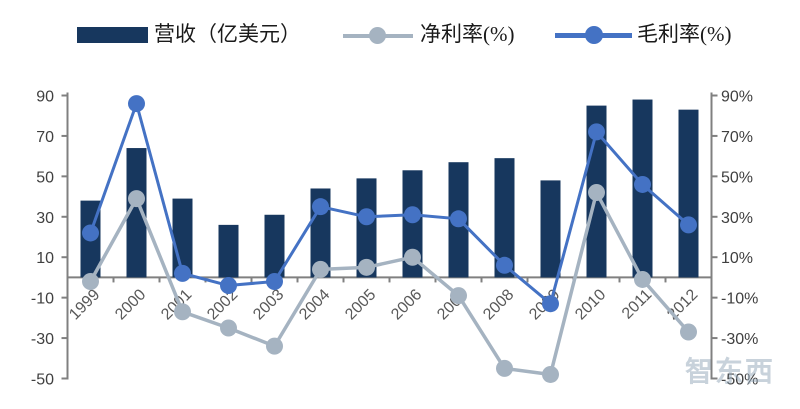 The image size is (800, 409). Describe the element at coordinates (366, 267) in the screenshot. I see `net-margin-point-2005` at that location.